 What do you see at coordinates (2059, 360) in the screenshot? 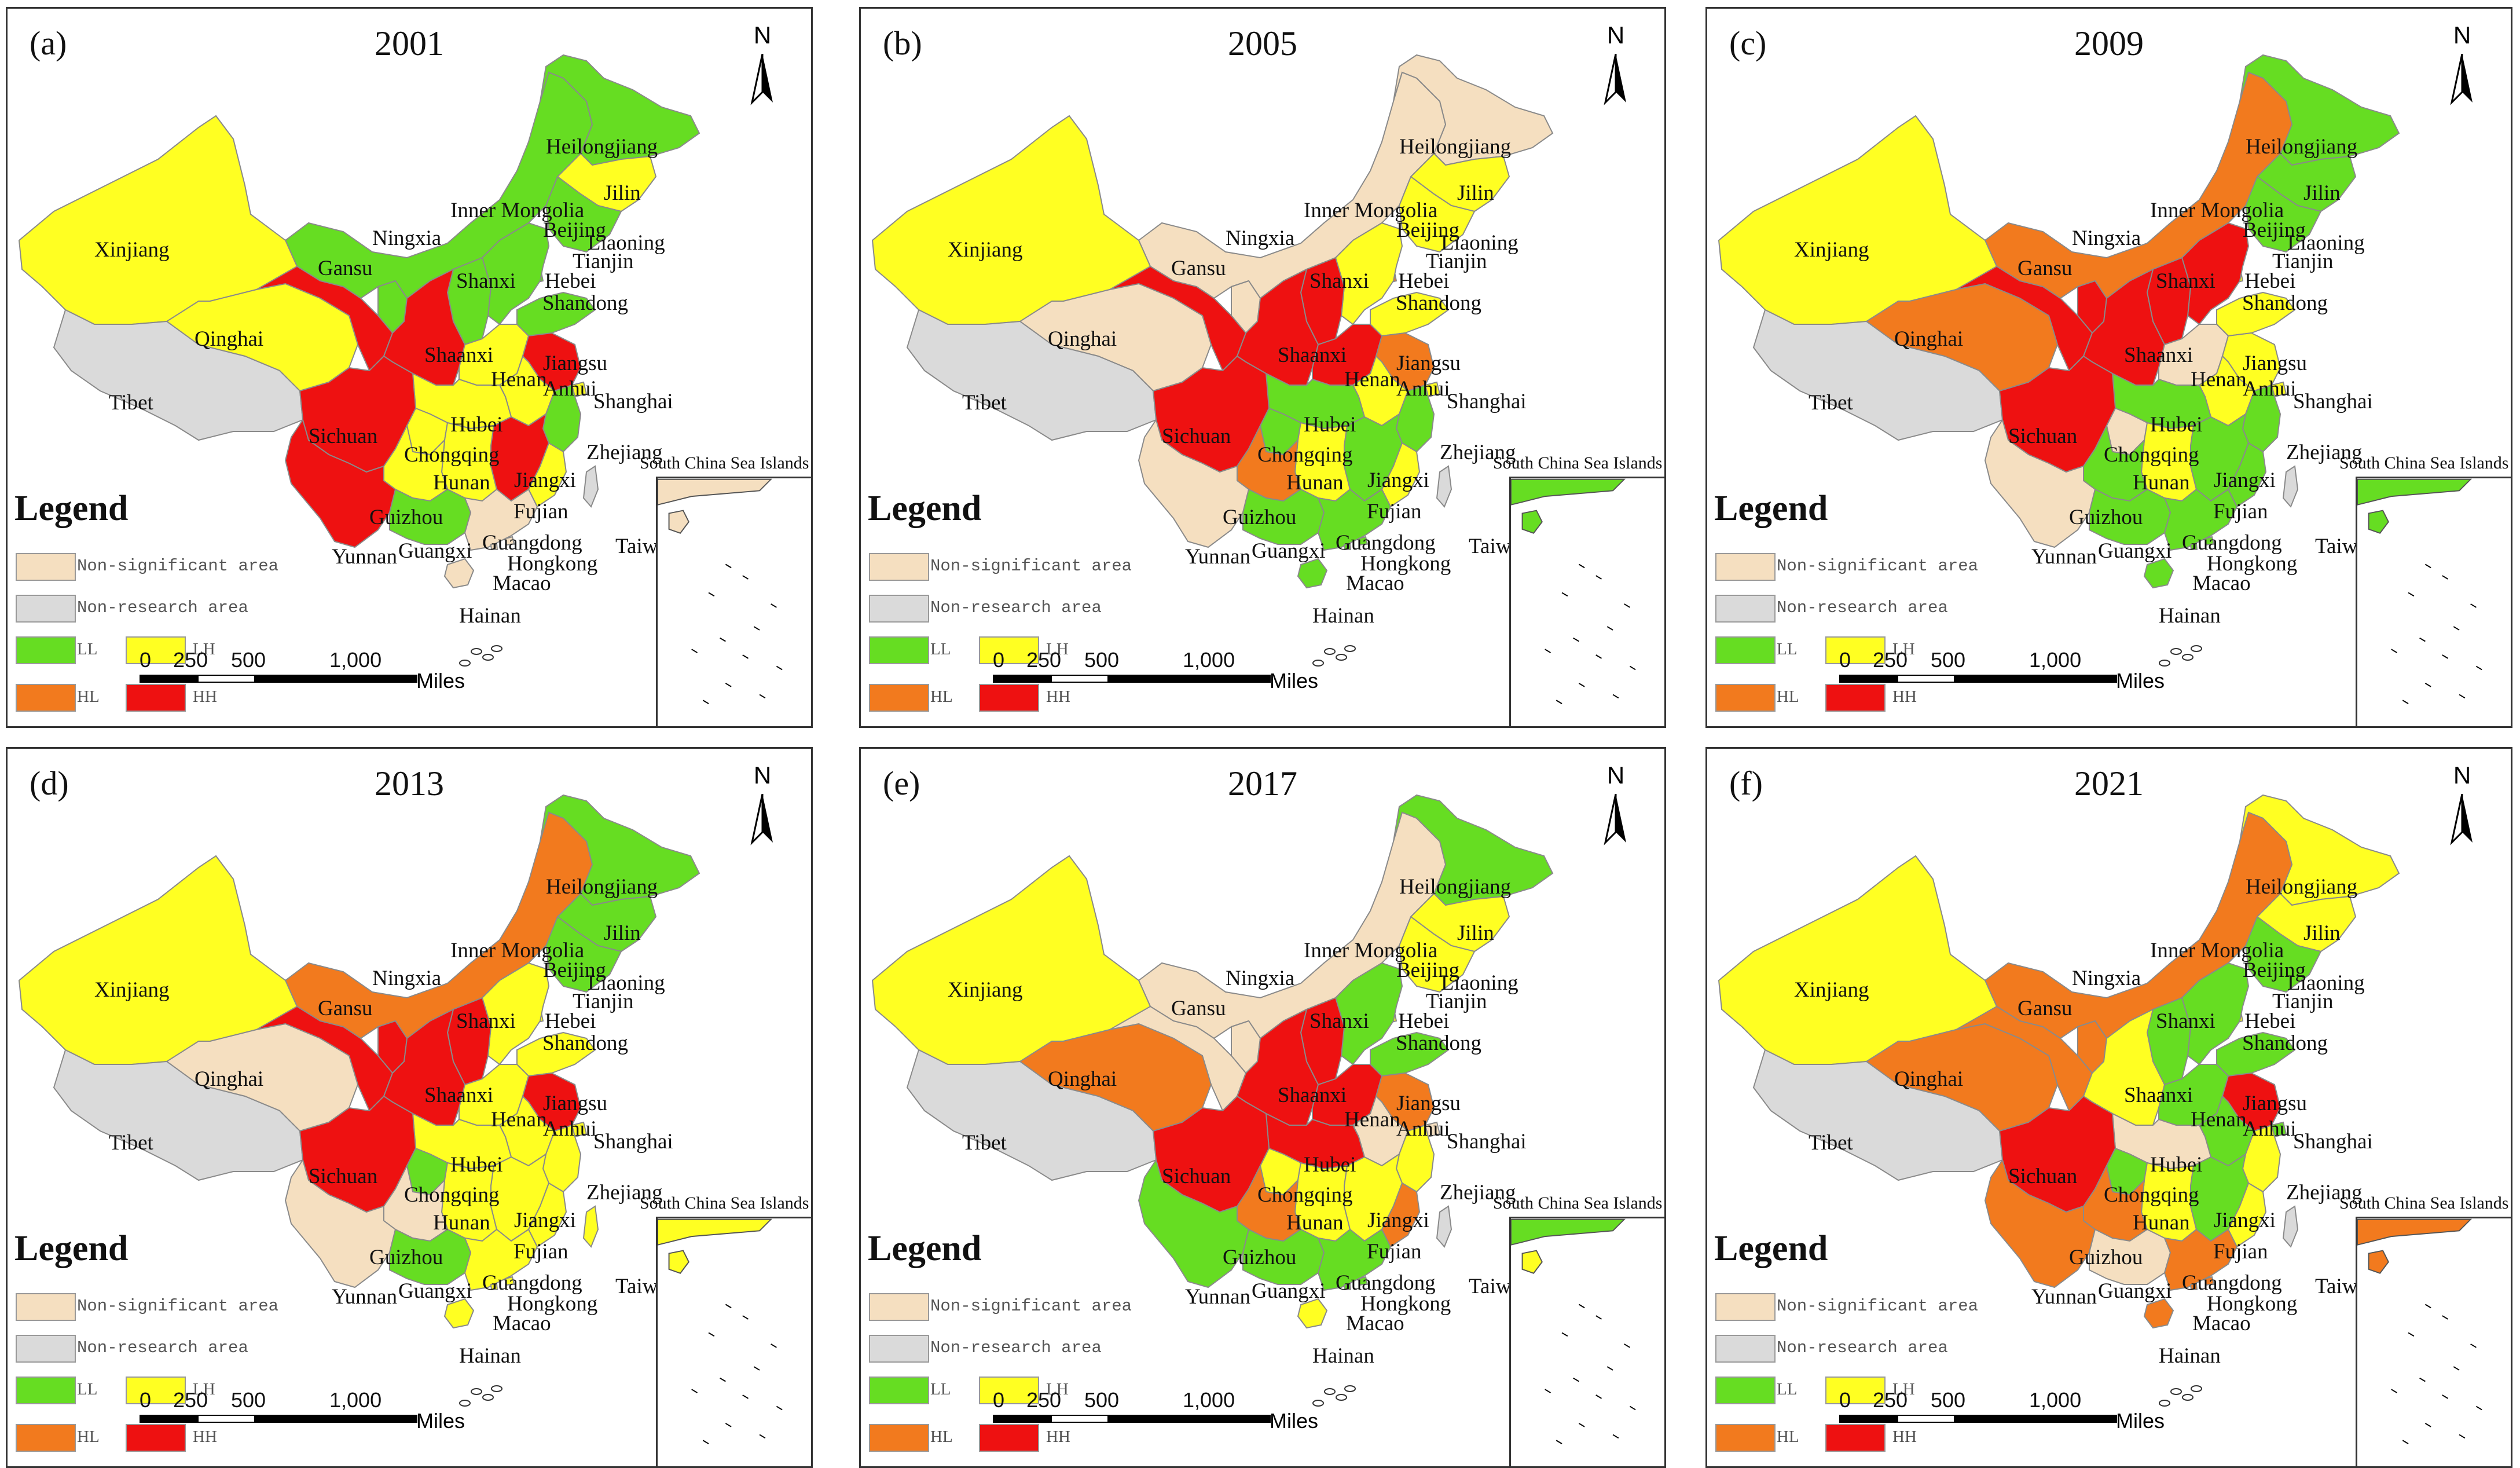
I see `china-map` at bounding box center [2059, 360].